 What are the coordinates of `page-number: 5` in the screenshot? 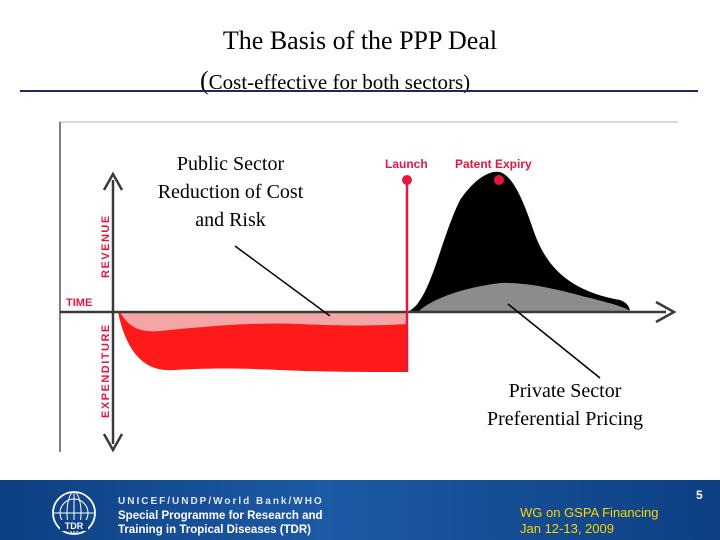 It's located at (699, 495).